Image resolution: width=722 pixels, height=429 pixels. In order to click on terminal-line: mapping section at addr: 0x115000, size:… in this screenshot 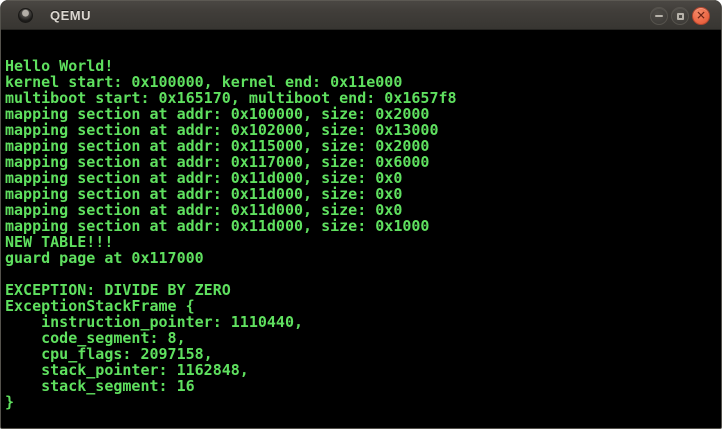, I will do `click(217, 146)`.